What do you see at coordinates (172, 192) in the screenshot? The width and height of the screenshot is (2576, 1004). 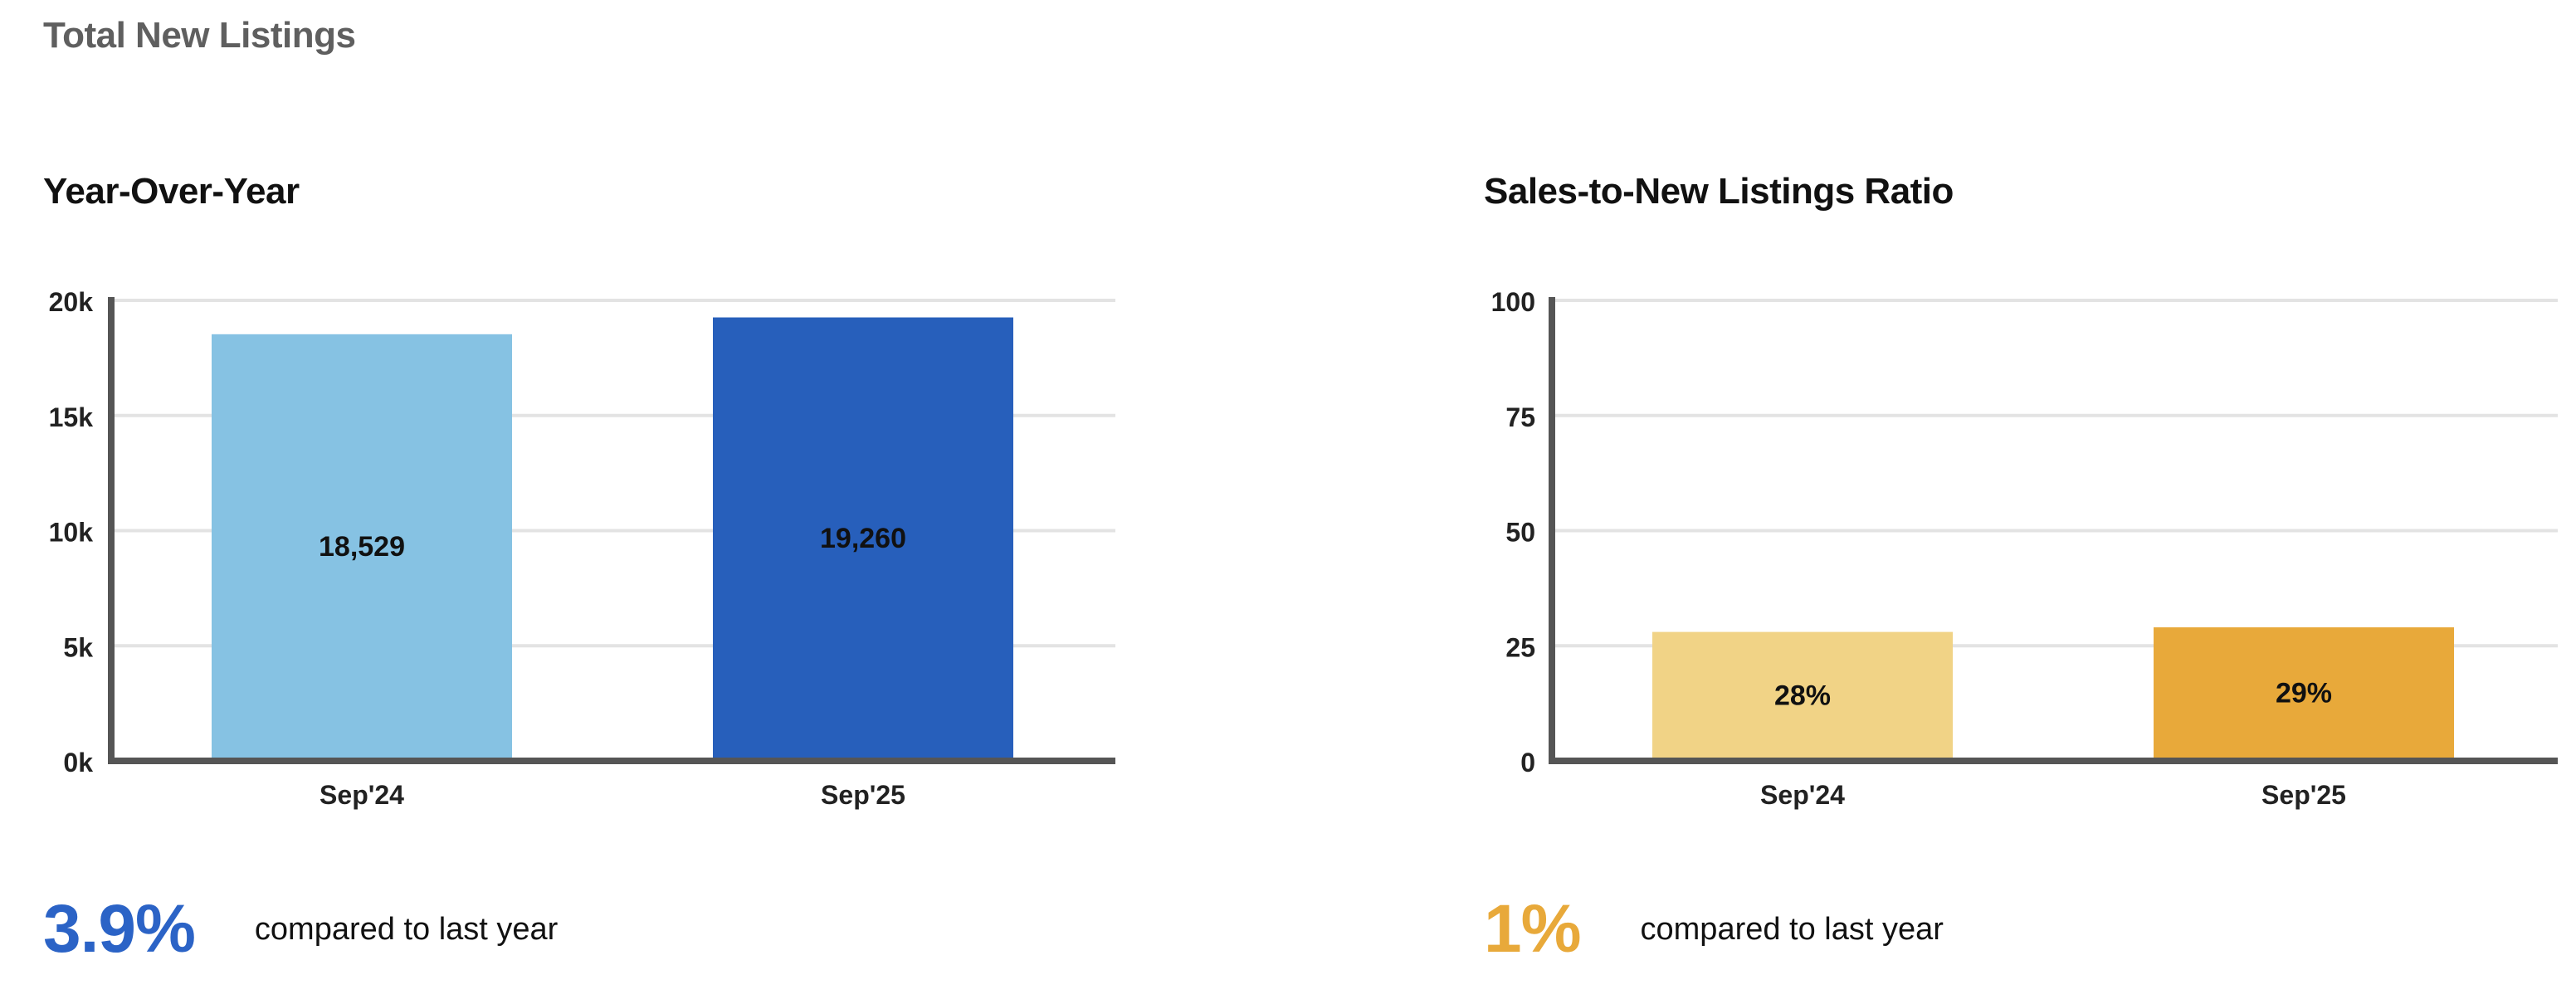 I see `year-over-year-title: Year-Over-Year` at bounding box center [172, 192].